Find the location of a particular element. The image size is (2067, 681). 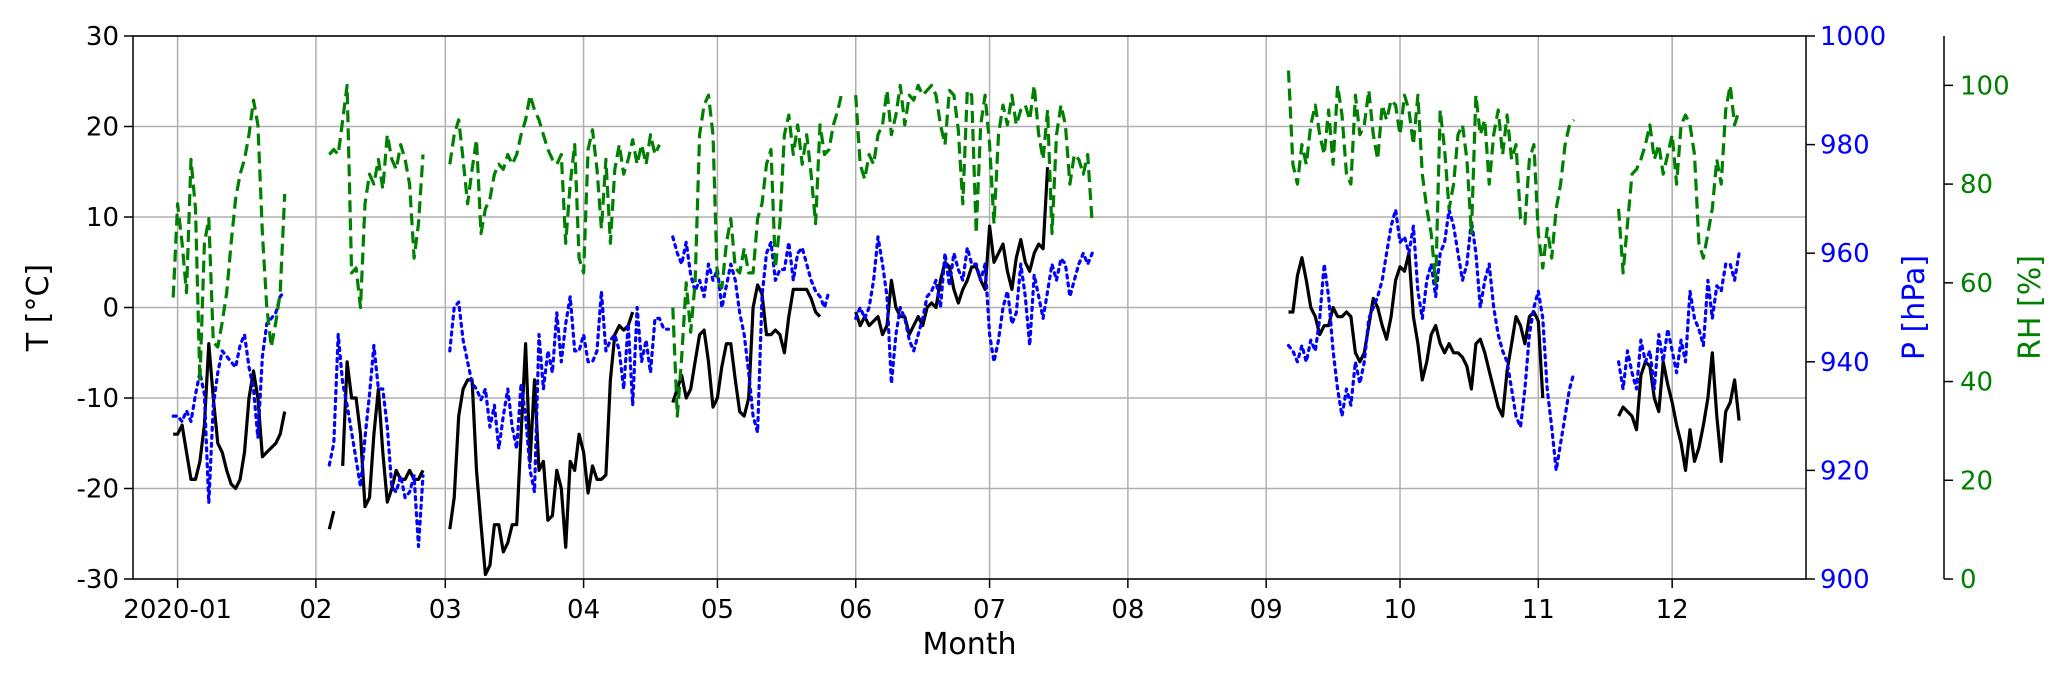

y-tick-label-humidity: 80 is located at coordinates (1976, 185).